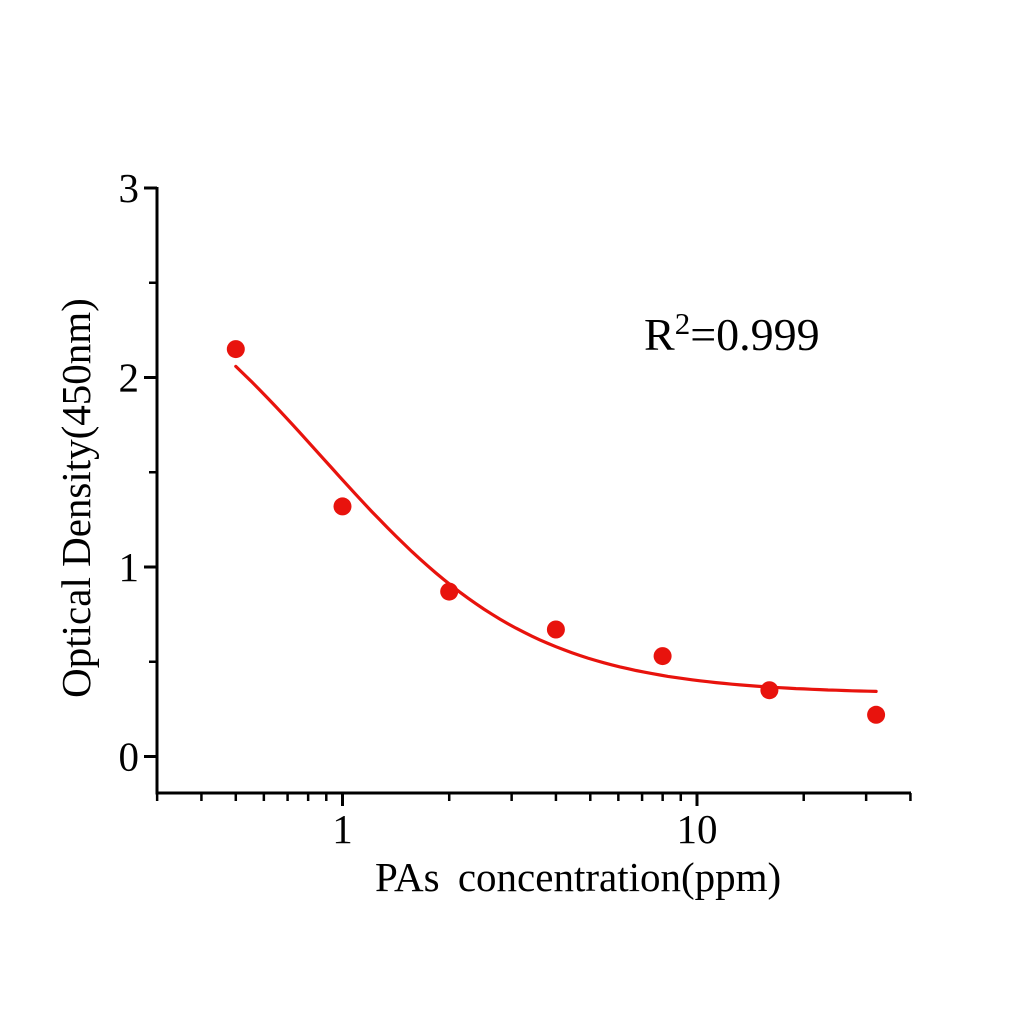  What do you see at coordinates (129, 567) in the screenshot?
I see `y-tick-label: 1` at bounding box center [129, 567].